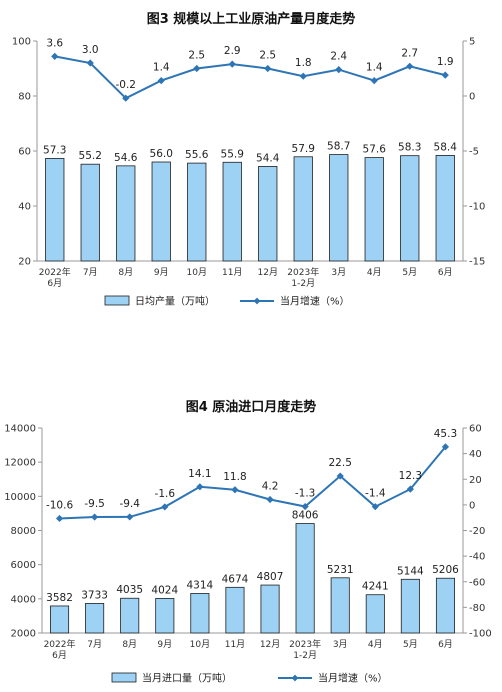  What do you see at coordinates (353, 678) in the screenshot?
I see `legend-label-line: 当月增速（%）` at bounding box center [353, 678].